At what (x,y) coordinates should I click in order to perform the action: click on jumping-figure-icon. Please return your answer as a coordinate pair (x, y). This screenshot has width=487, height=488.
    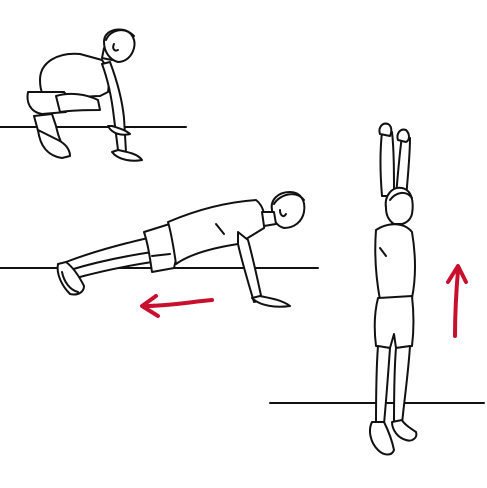
    Looking at the image, I should click on (393, 289).